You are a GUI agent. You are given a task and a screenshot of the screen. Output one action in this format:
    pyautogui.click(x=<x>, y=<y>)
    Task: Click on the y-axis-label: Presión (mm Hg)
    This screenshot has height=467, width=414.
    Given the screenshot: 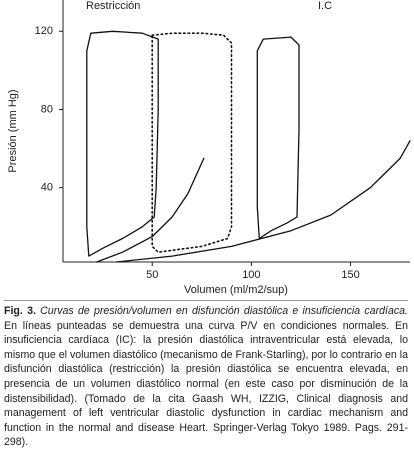 What is the action you would take?
    pyautogui.click(x=13, y=130)
    